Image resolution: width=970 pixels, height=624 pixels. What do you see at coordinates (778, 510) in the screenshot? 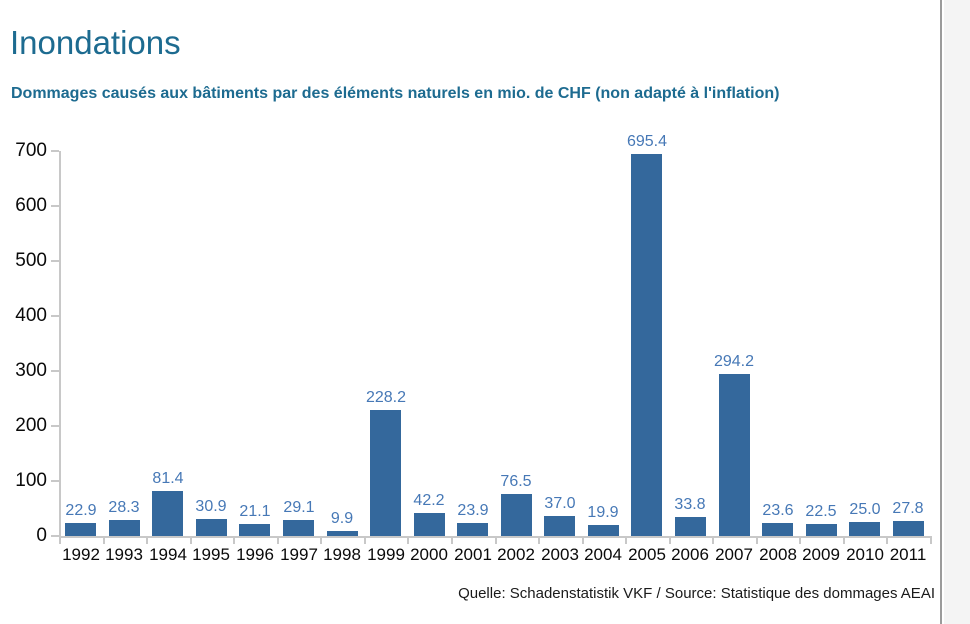
I see `bar-value-2008: 23.6` at bounding box center [778, 510].